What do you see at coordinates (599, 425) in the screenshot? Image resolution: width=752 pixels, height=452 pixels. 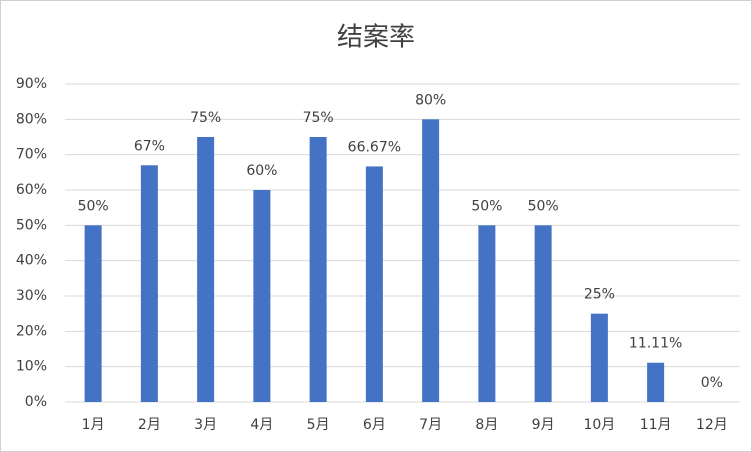 I see `x-tick-label: 10月` at bounding box center [599, 425].